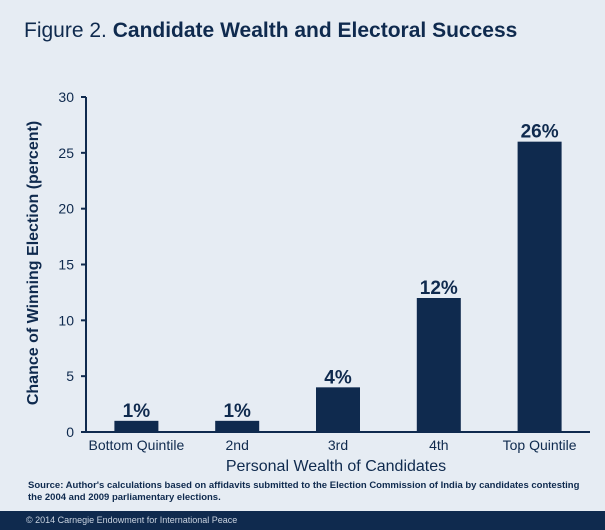 Image resolution: width=605 pixels, height=530 pixels. What do you see at coordinates (540, 132) in the screenshot?
I see `data-label: 26%` at bounding box center [540, 132].